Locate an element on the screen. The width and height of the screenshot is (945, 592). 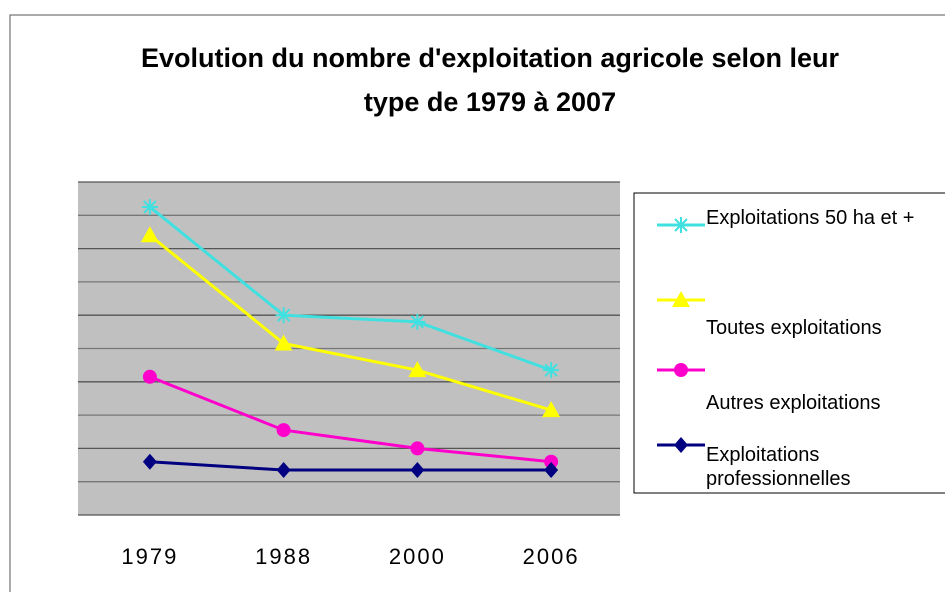
legend-label: Autres exploitations is located at coordinates (793, 403).